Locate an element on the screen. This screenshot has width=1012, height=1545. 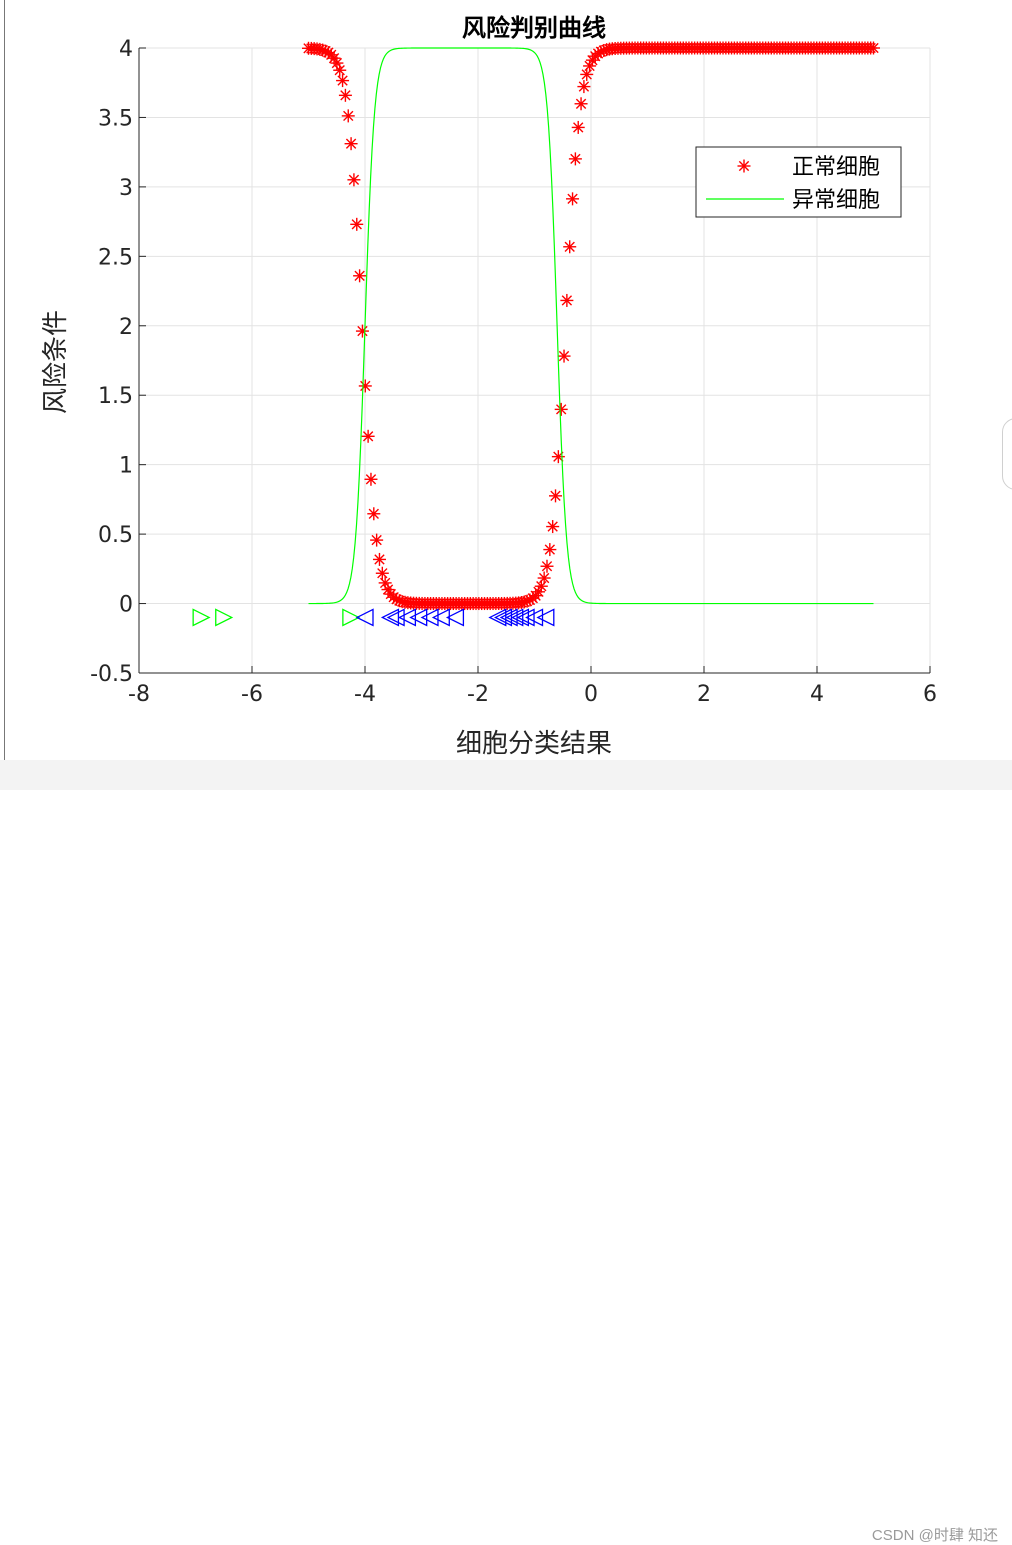
y-tick-label: -0.5 is located at coordinates (111, 674).